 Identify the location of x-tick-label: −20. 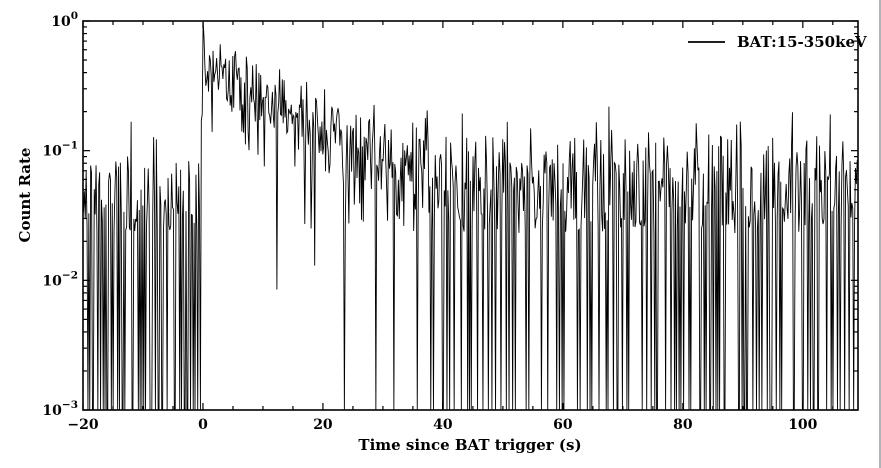
(82, 425).